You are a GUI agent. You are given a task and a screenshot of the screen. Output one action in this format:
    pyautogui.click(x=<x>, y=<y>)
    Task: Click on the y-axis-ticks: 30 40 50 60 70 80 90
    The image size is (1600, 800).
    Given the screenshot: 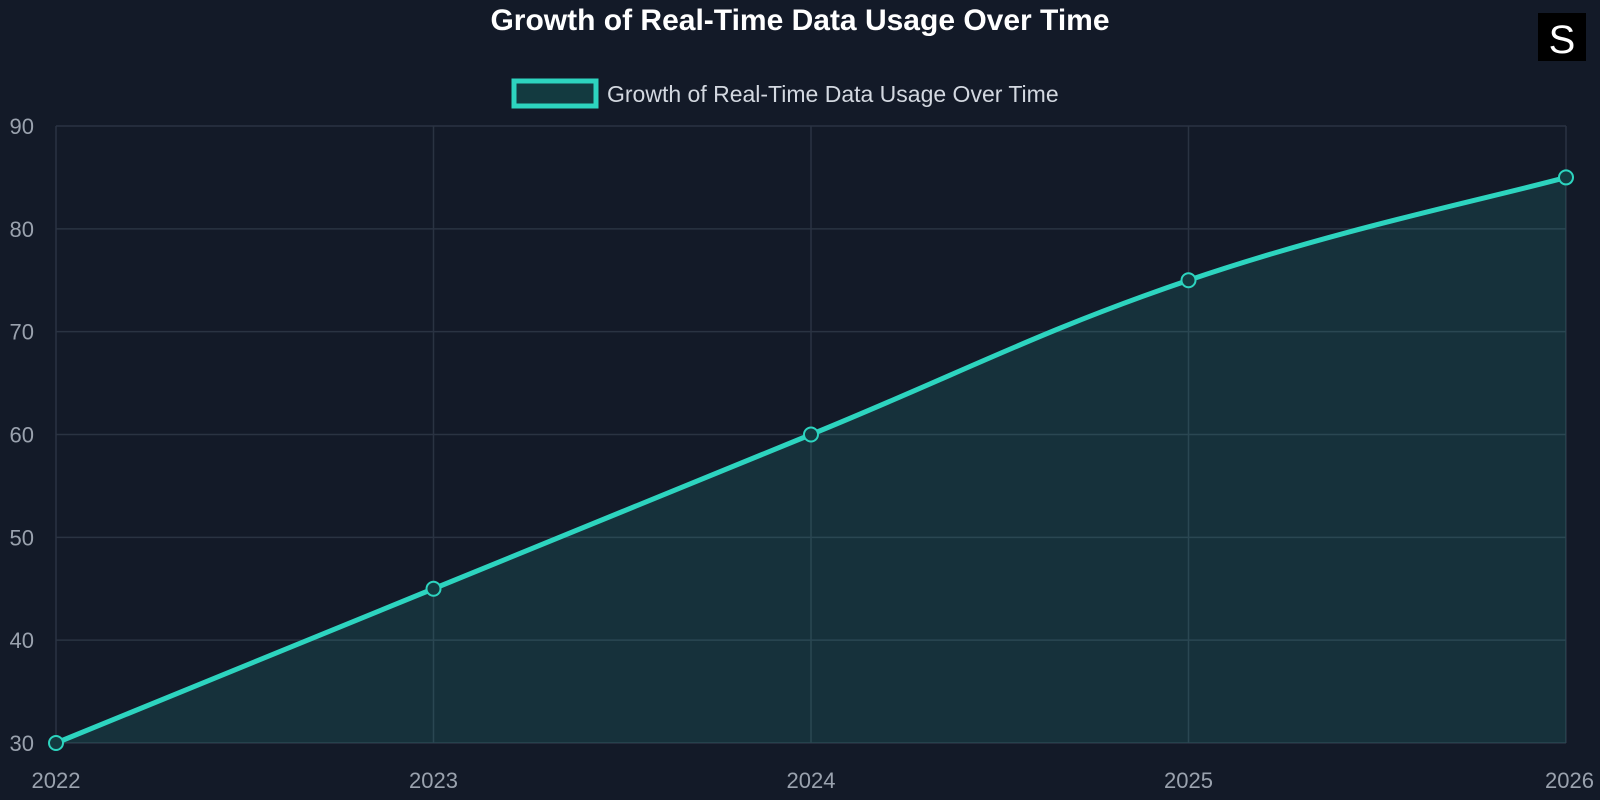 What is the action you would take?
    pyautogui.click(x=22, y=435)
    